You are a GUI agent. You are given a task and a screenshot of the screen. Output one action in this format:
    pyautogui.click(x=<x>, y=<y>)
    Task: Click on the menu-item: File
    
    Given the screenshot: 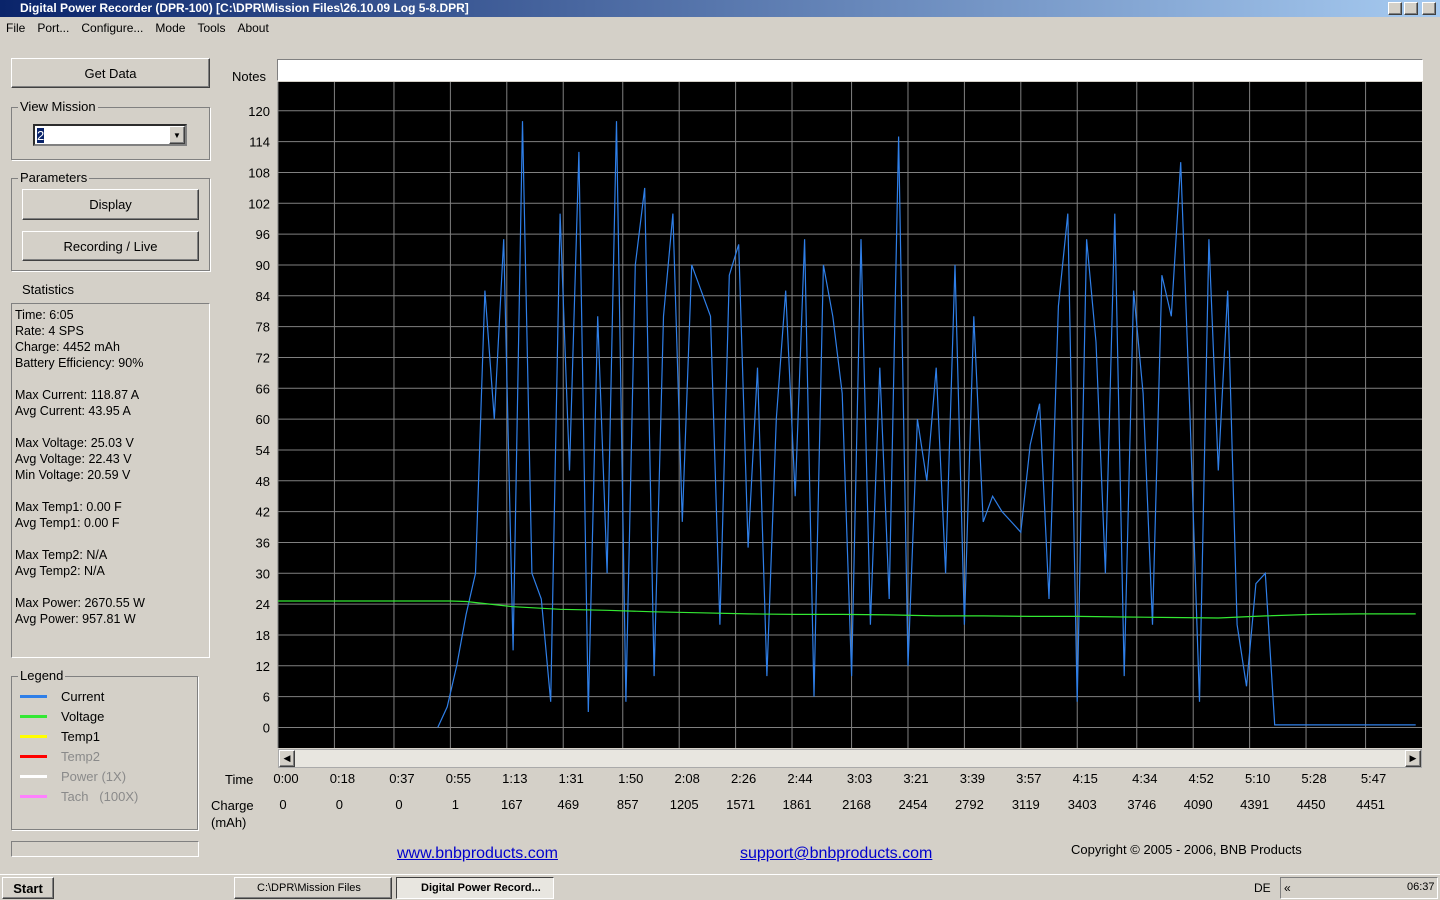 What is the action you would take?
    pyautogui.click(x=16, y=28)
    